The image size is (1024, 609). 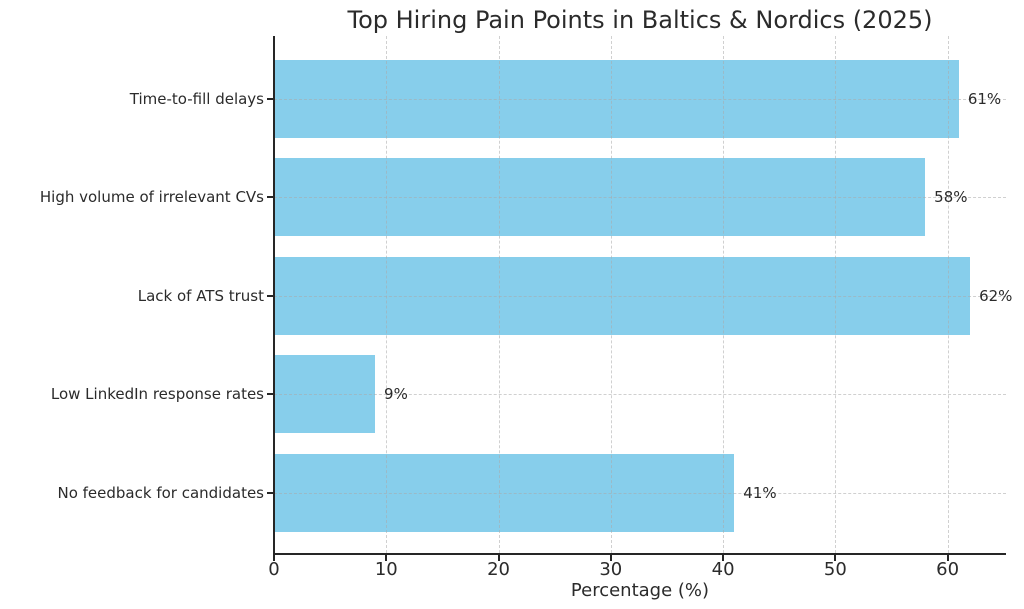 What do you see at coordinates (200, 295) in the screenshot?
I see `category-label: Lack of ATS trust` at bounding box center [200, 295].